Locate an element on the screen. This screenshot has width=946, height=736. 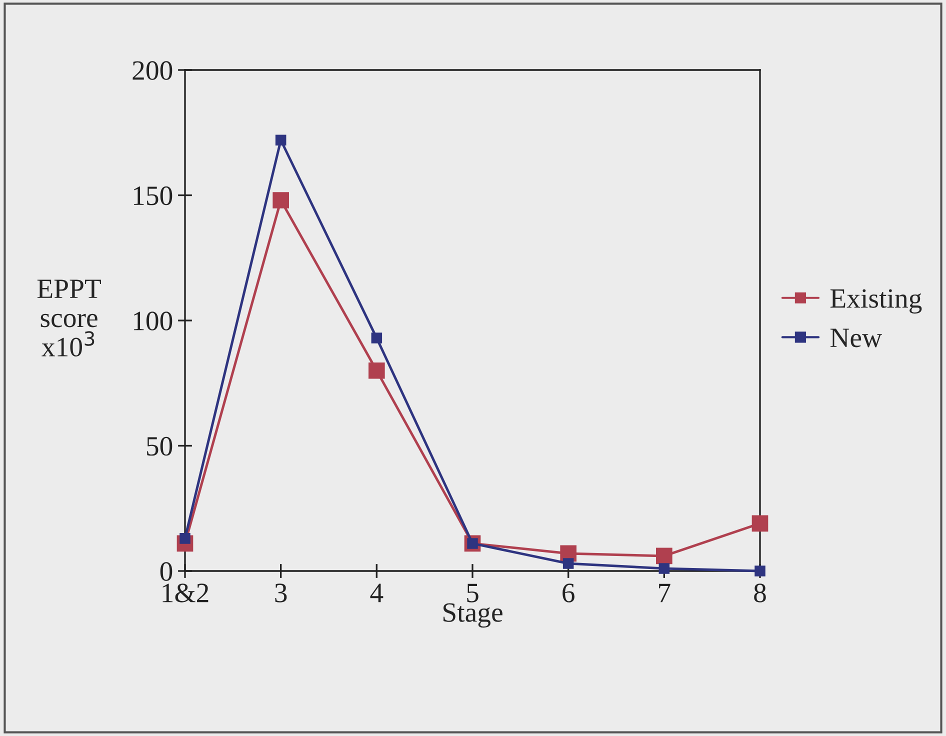
legend-label: New is located at coordinates (856, 338).